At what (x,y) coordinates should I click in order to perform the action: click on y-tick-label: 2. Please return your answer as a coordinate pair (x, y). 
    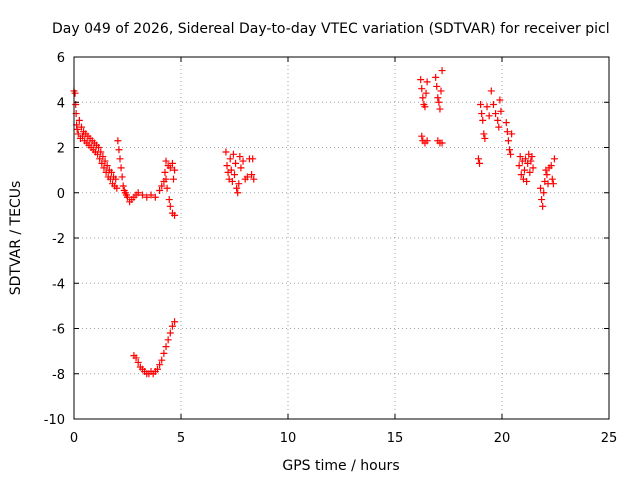
    Looking at the image, I should click on (61, 149).